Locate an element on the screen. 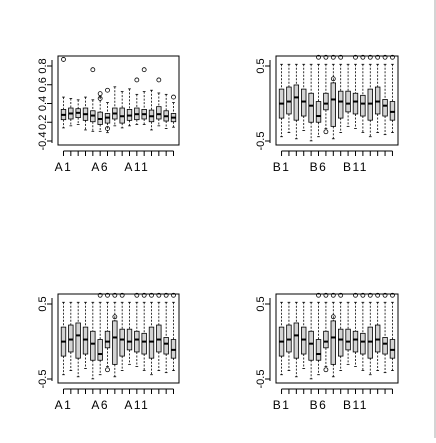 The image size is (436, 443). chart-panel-2: -0.5 0.5 B1 B6 B11 is located at coordinates (327, 114).